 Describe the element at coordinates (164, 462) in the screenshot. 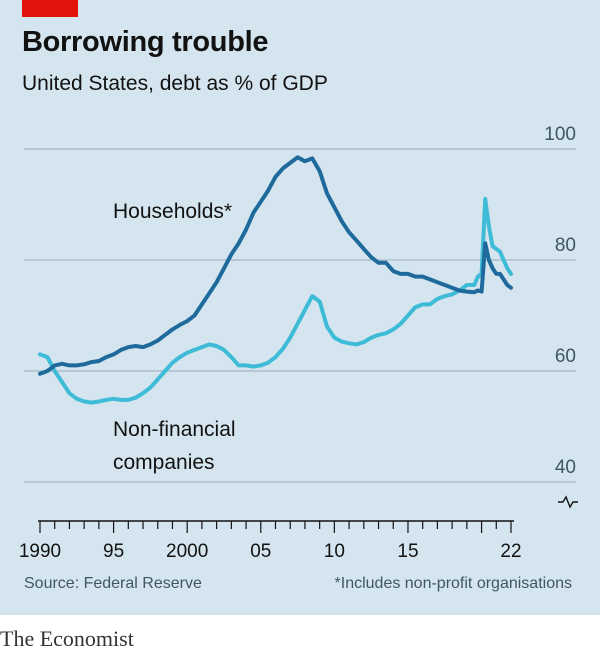

I see `series-label: companies` at that location.